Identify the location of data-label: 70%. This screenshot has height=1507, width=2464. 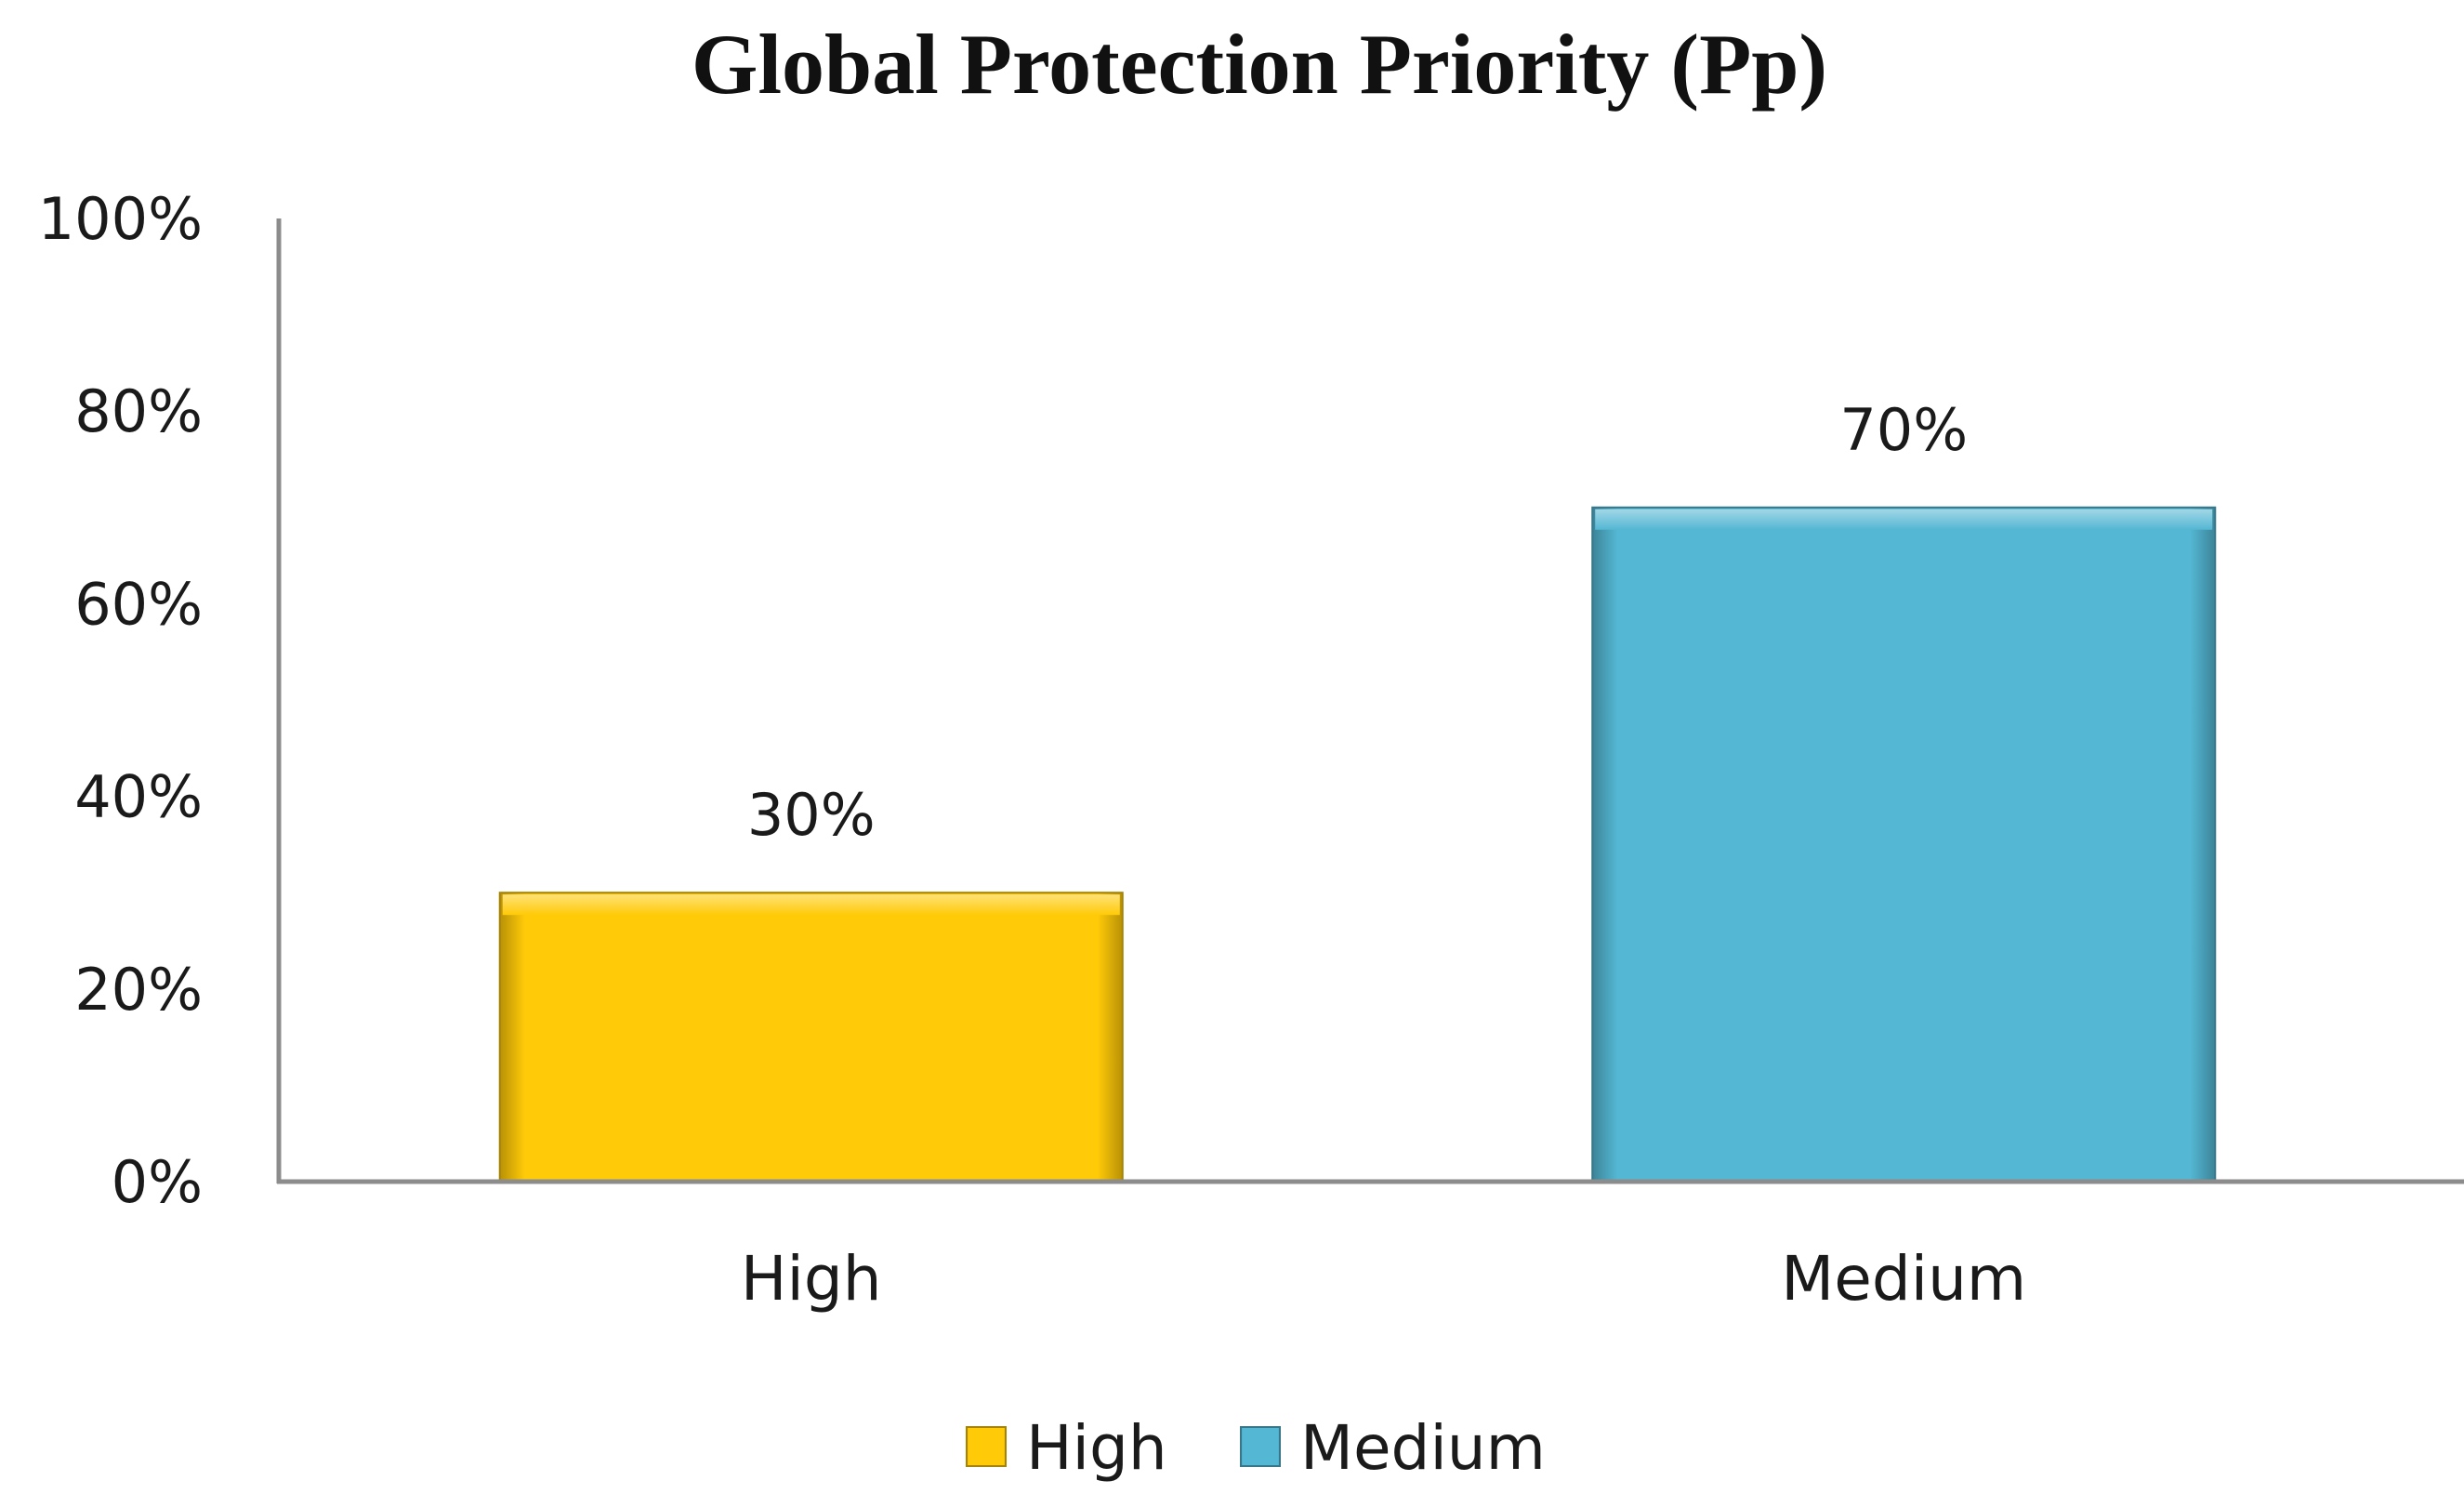
(1904, 430).